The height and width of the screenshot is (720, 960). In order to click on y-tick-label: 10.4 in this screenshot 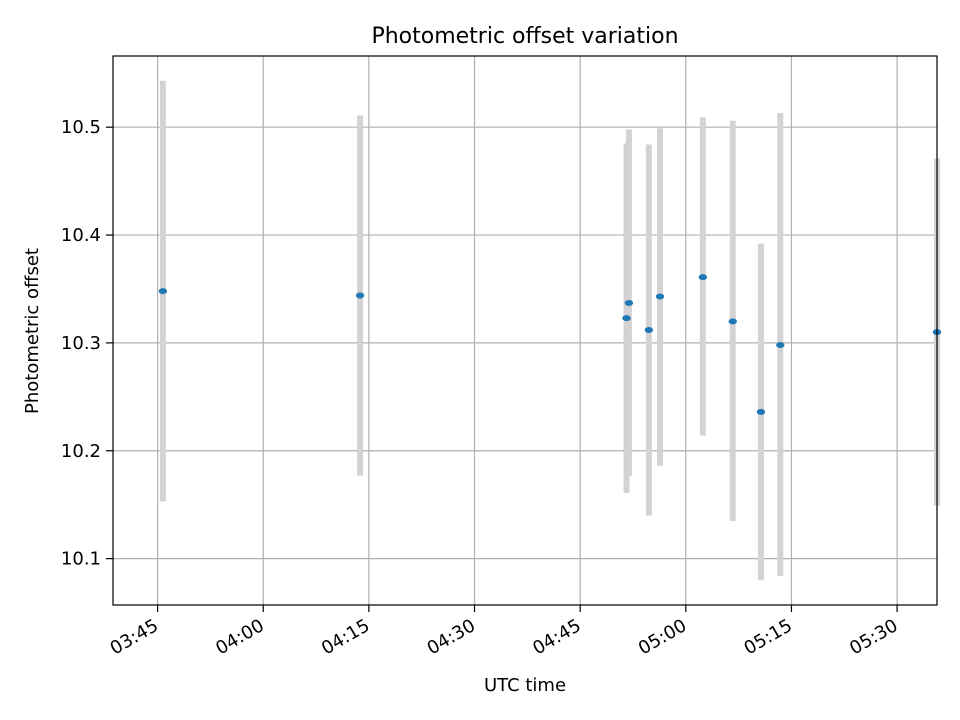, I will do `click(81, 235)`.